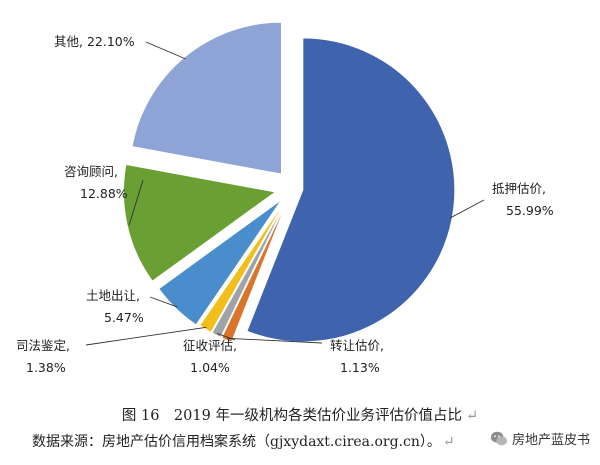 This screenshot has width=600, height=465. I want to click on slice-label: 司法鉴定,, so click(43, 345).